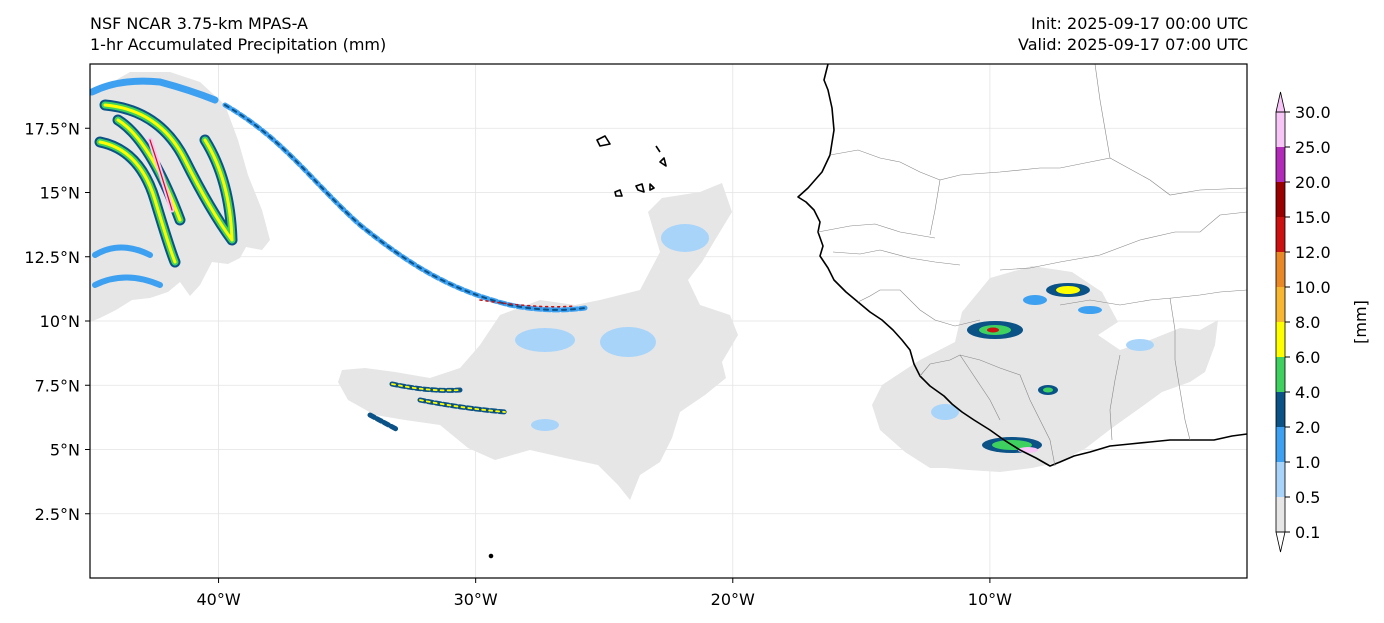 This screenshot has width=1384, height=623. Describe the element at coordinates (1307, 497) in the screenshot. I see `colorbar-tick-label: 0.5` at that location.